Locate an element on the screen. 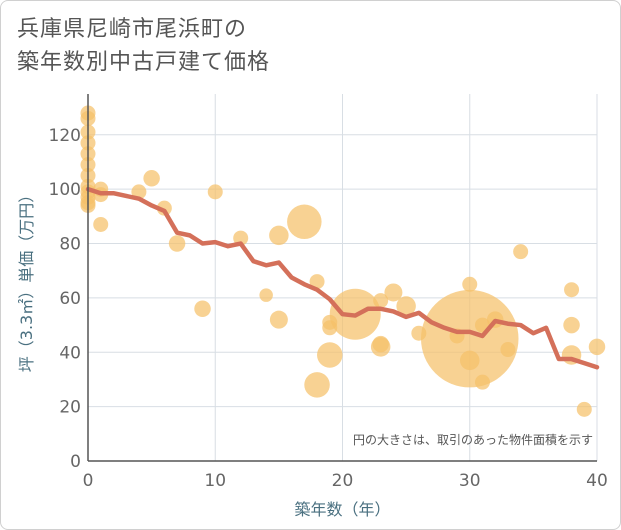 This screenshot has width=621, height=530. y-tick-label: 40 is located at coordinates (70, 353).